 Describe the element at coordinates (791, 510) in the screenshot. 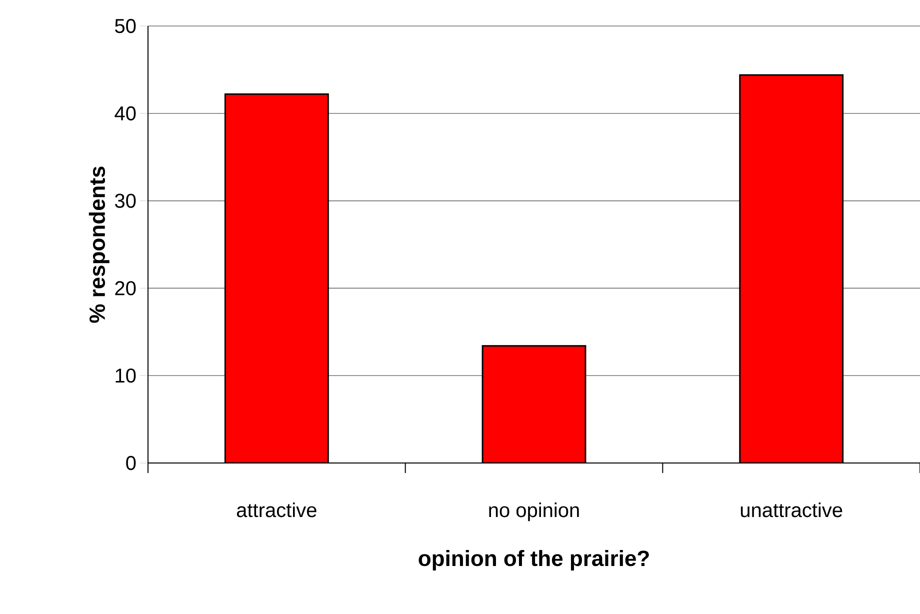

I see `x-tick-label: unattractive` at that location.